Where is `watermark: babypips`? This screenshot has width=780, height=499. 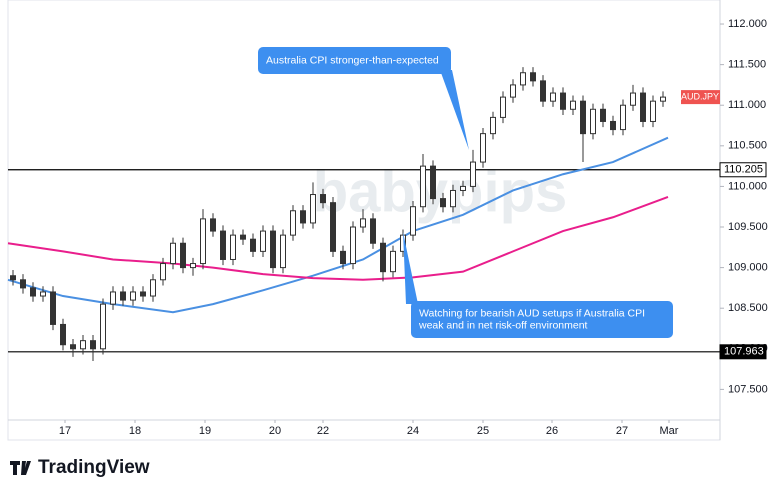
watermark: babypips is located at coordinates (440, 191).